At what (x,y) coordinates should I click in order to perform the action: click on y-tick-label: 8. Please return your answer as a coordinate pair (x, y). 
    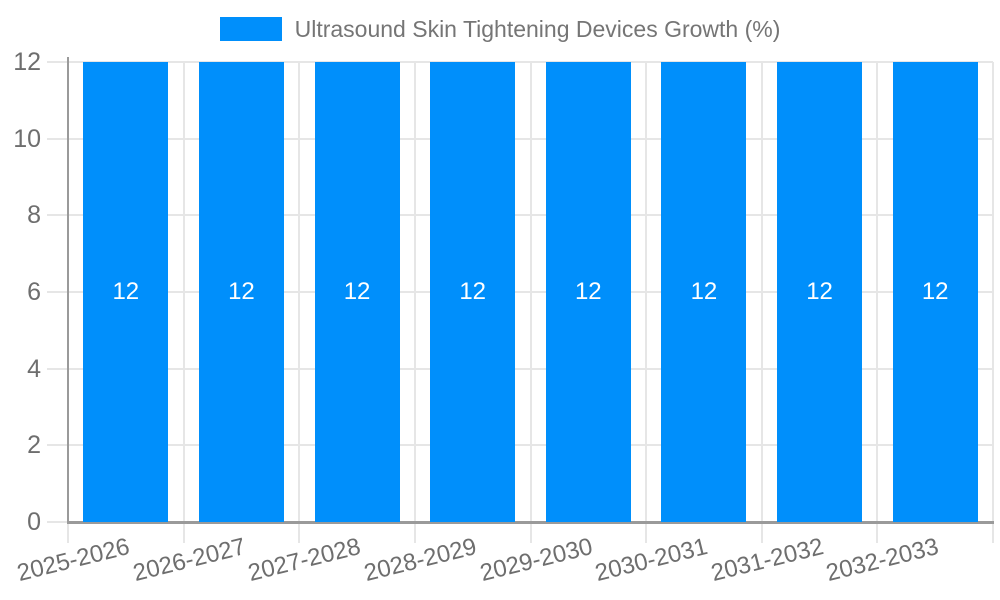
    Looking at the image, I should click on (34, 215).